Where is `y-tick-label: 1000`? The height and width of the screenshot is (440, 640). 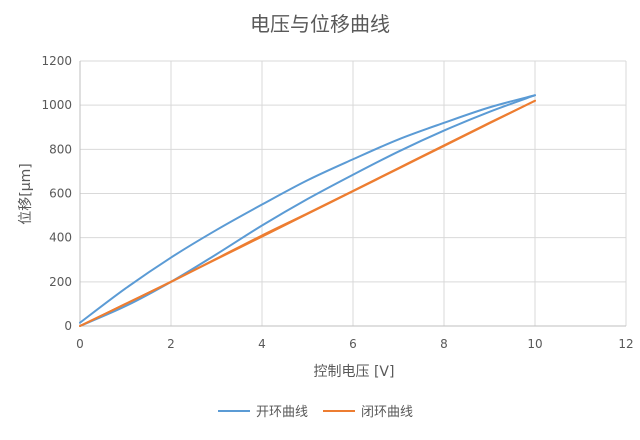 y-tick-label: 1000 is located at coordinates (56, 105).